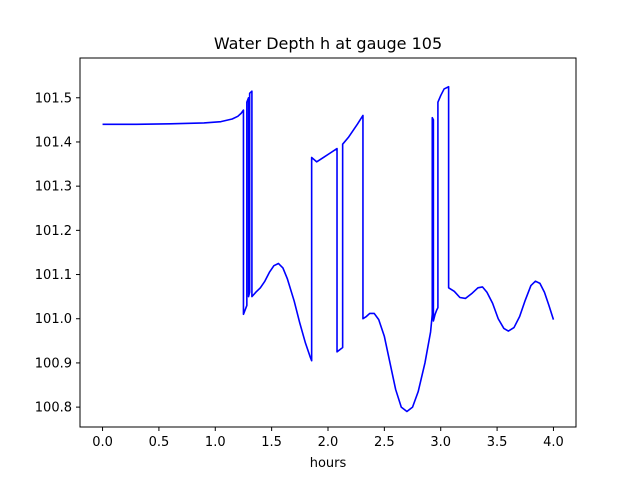  Describe the element at coordinates (53, 231) in the screenshot. I see `y-tick-label: 101.2` at that location.